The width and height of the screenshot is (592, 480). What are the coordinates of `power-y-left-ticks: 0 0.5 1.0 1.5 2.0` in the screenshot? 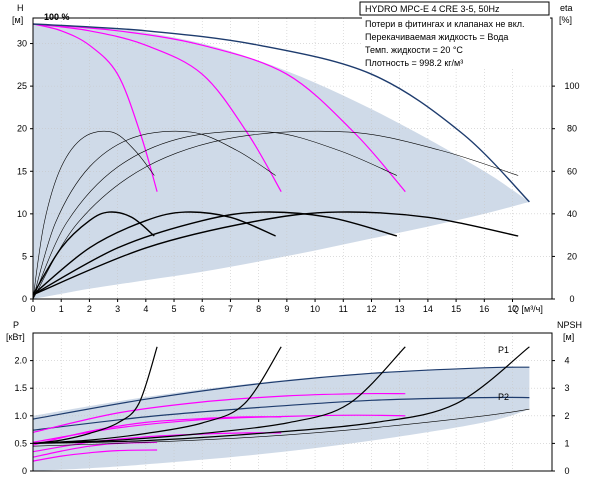 It's located at (23, 416).